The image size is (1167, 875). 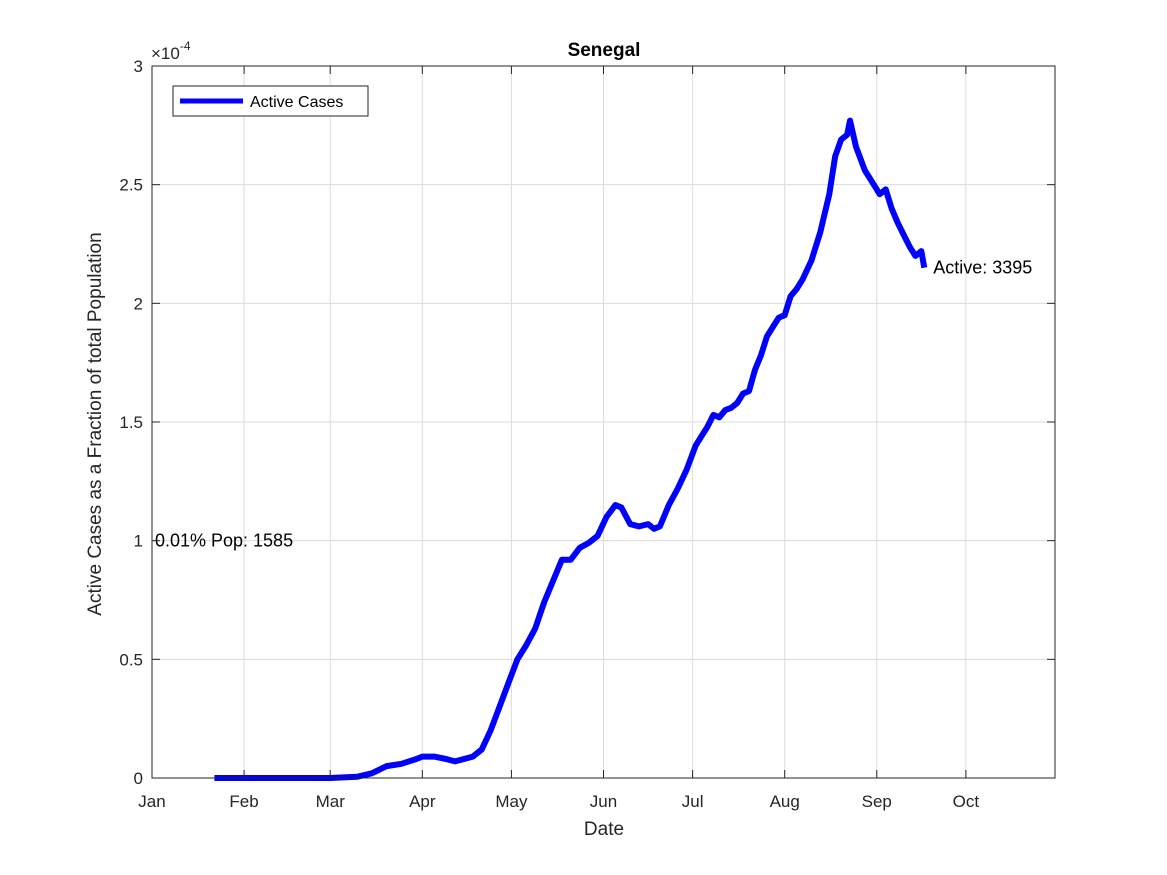 I want to click on annotation-label: Active: 3395, so click(x=982, y=268).